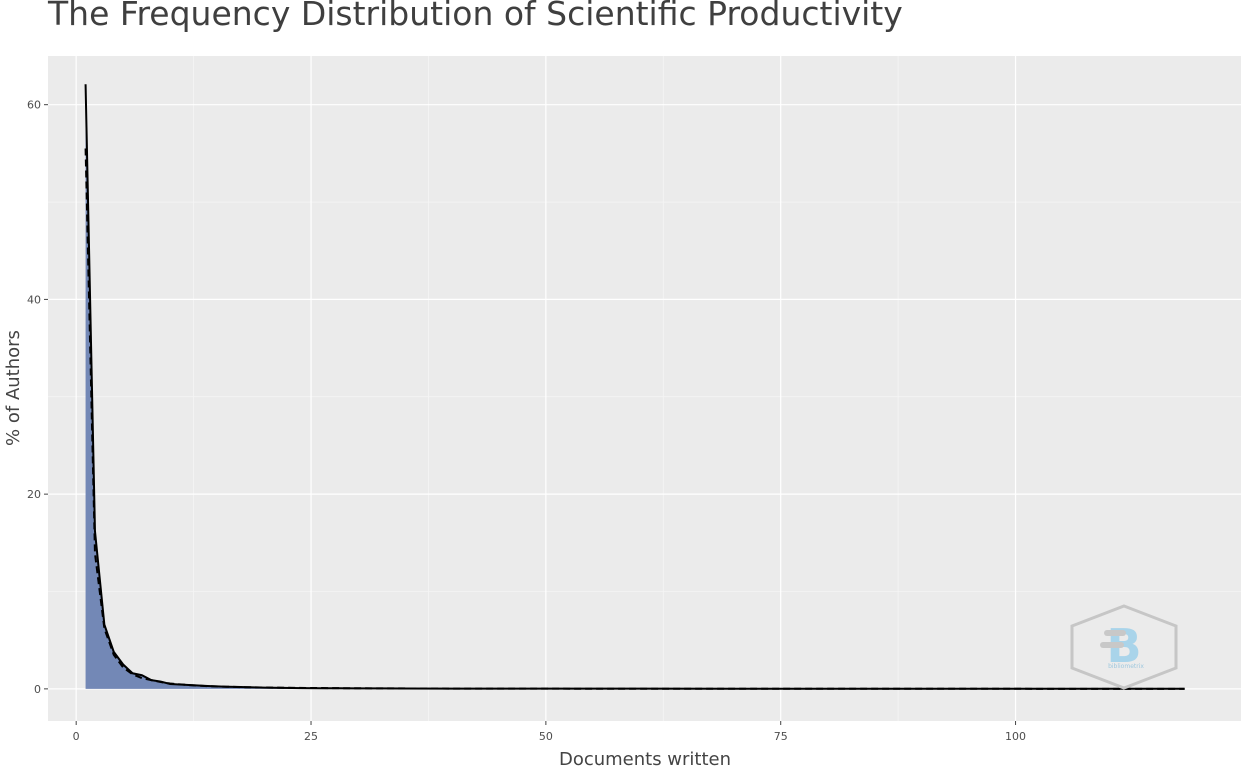  What do you see at coordinates (76, 736) in the screenshot?
I see `x-tick-label: 0` at bounding box center [76, 736].